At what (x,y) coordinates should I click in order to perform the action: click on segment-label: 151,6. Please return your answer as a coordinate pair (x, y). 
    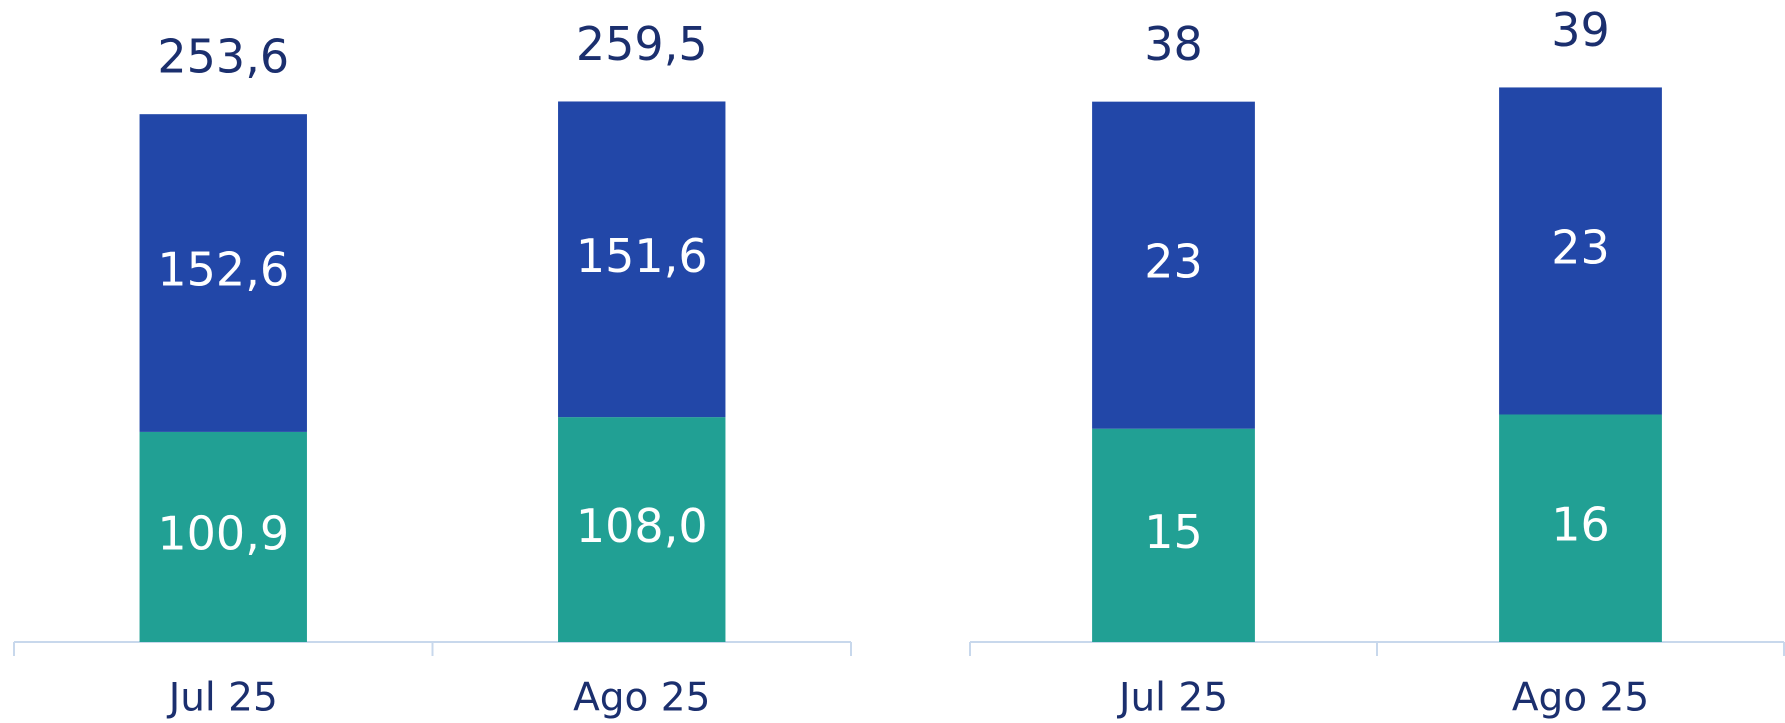
    Looking at the image, I should click on (642, 256).